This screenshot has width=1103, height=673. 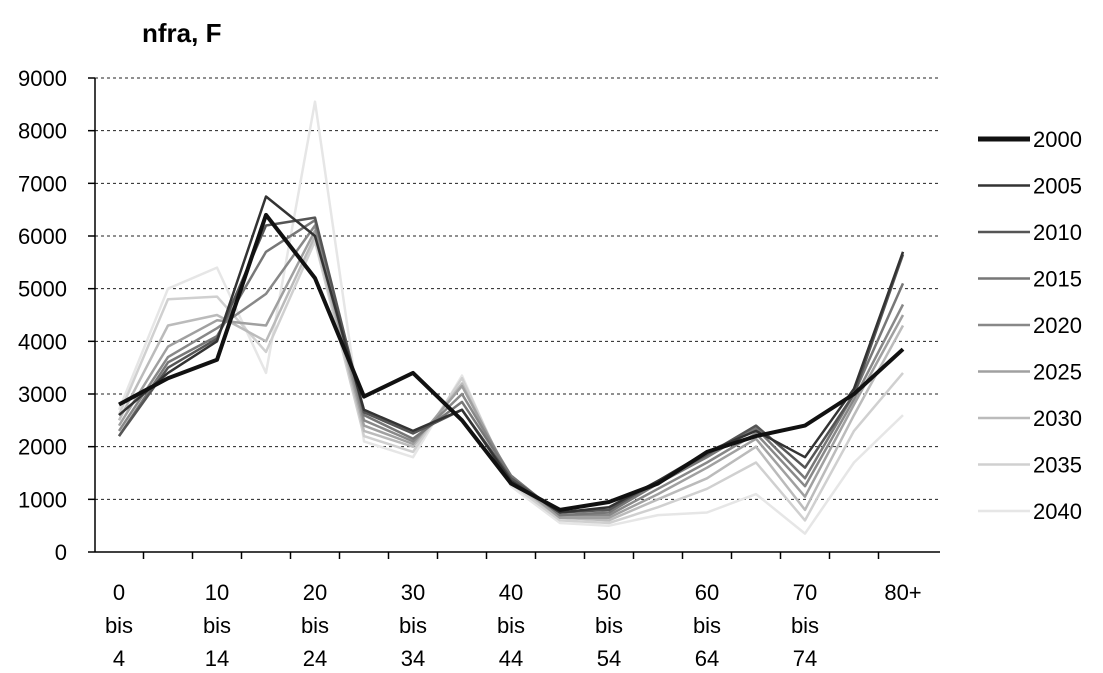 What do you see at coordinates (511, 658) in the screenshot?
I see `x-tick-label: 44` at bounding box center [511, 658].